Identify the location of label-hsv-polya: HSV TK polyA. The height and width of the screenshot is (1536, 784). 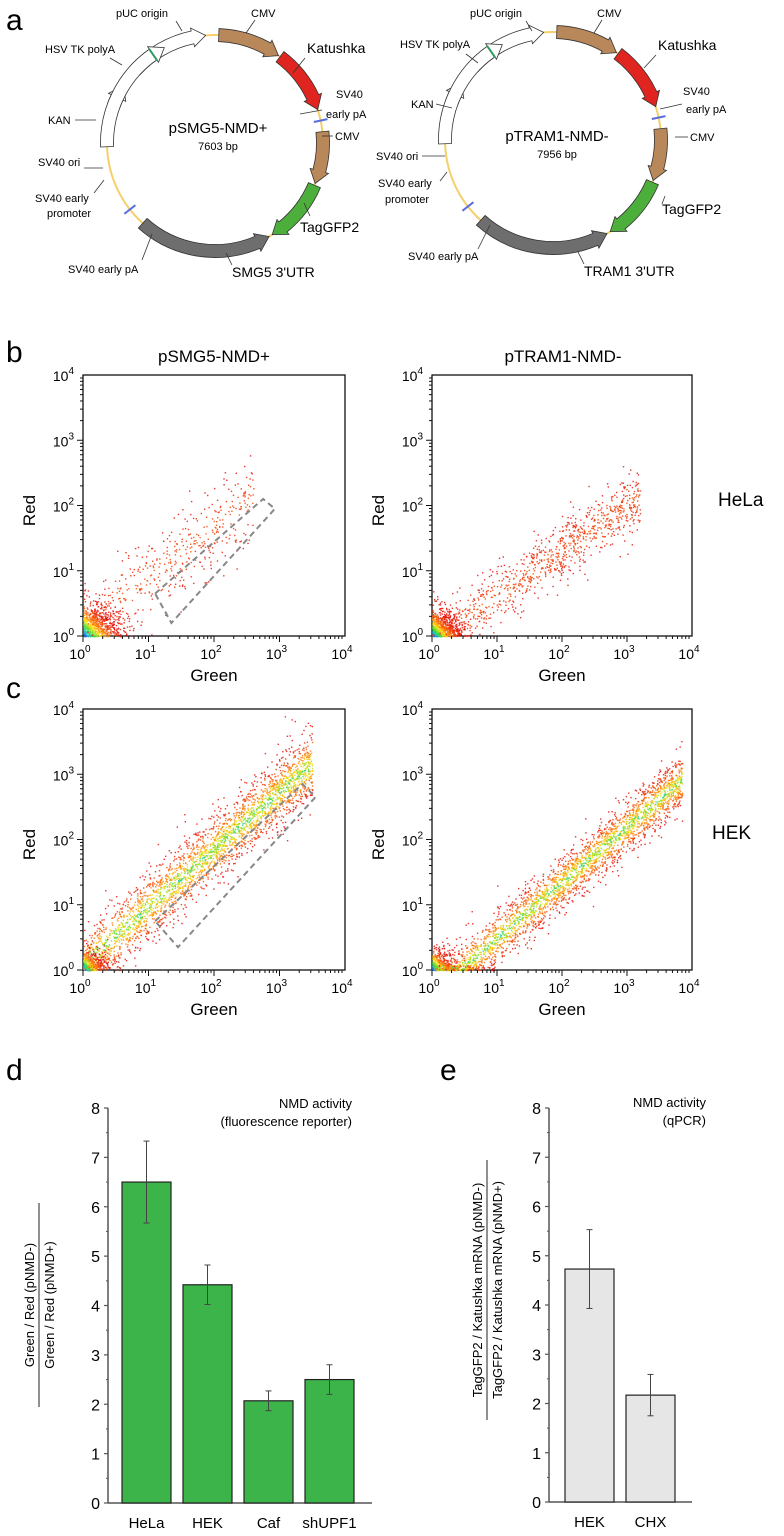
(80, 50).